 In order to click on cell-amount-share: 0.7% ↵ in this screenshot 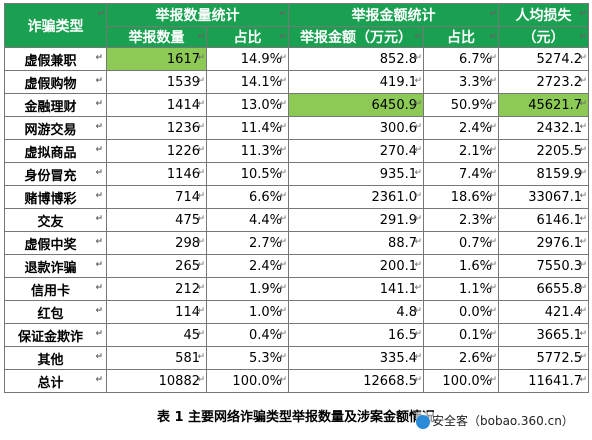, I will do `click(461, 243)`.